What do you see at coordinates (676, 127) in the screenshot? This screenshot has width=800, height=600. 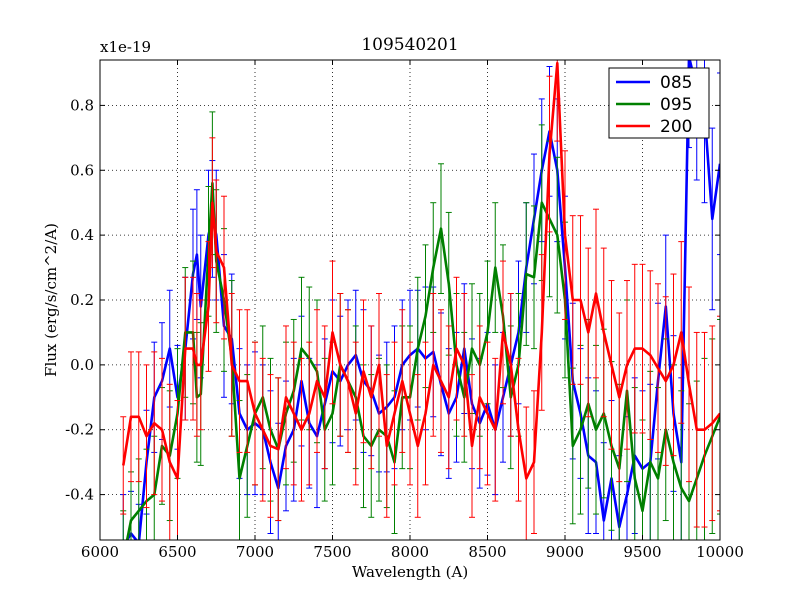 I see `legend-label-200: 200` at bounding box center [676, 127].